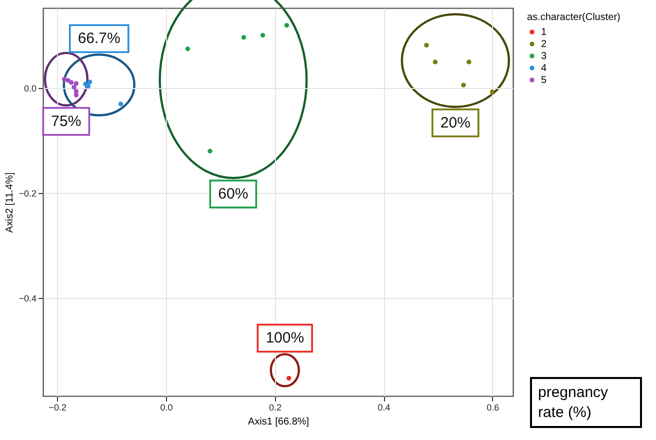 This screenshot has height=440, width=656. What do you see at coordinates (544, 56) in the screenshot?
I see `legend-label: 3` at bounding box center [544, 56].